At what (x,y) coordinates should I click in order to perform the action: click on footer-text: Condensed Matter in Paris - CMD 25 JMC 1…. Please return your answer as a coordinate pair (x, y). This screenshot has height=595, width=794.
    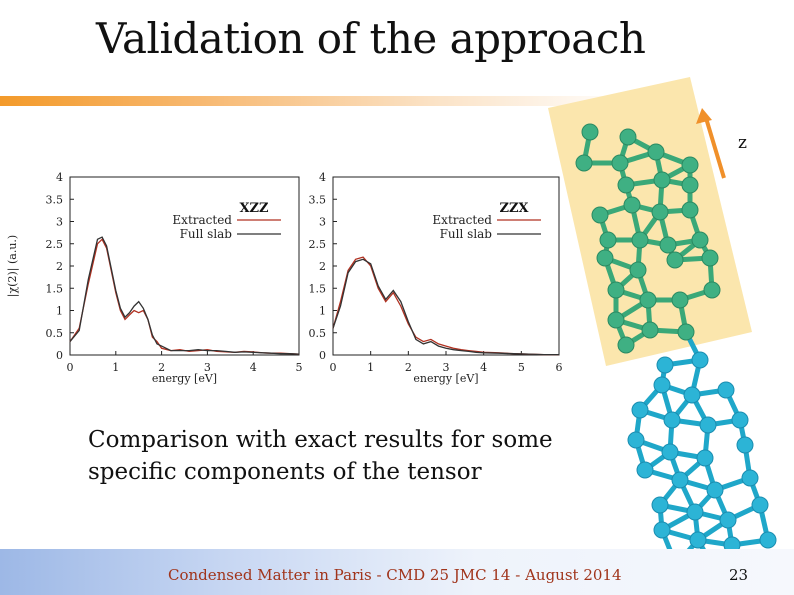
    Looking at the image, I should click on (395, 575).